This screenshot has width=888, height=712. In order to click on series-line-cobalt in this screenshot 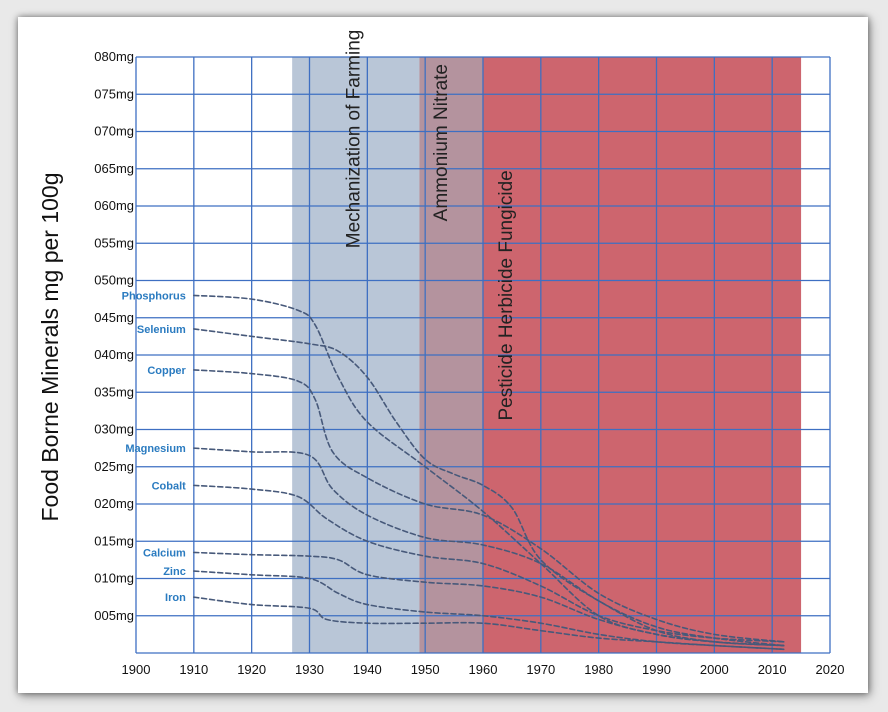, I will do `click(489, 563)`.